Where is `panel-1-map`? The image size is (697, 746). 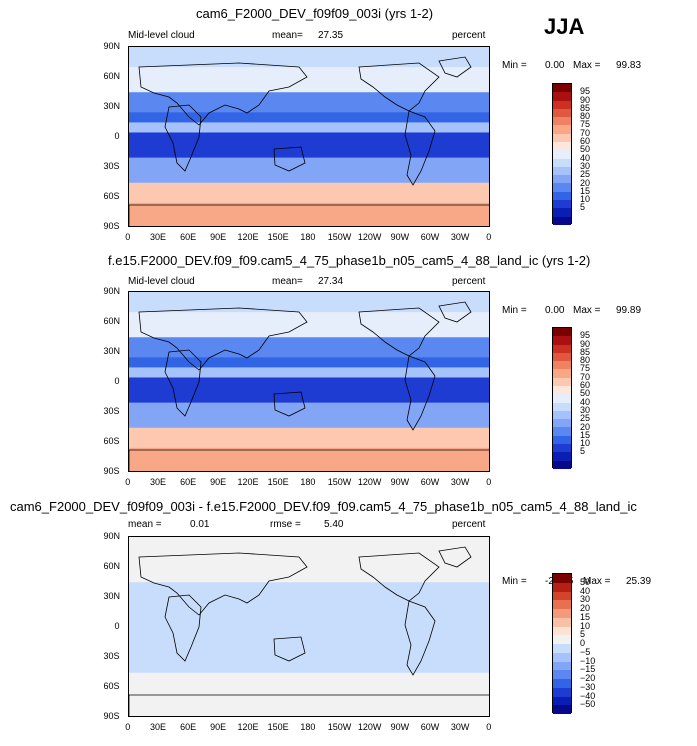
panel-1-map is located at coordinates (309, 136).